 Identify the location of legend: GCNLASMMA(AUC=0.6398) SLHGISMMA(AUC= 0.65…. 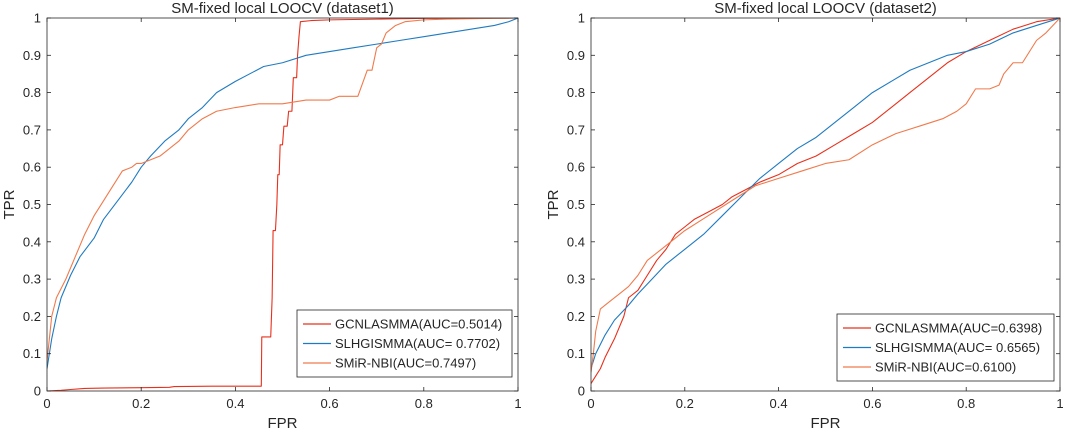
(945, 347).